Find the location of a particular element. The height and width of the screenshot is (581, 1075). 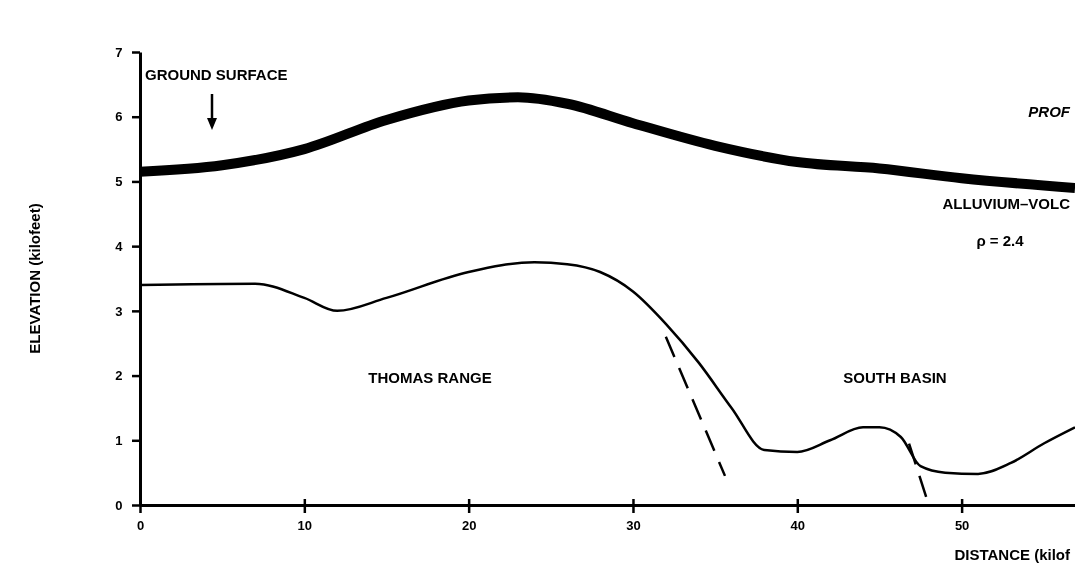

y-tick-label: 6 is located at coordinates (119, 117).